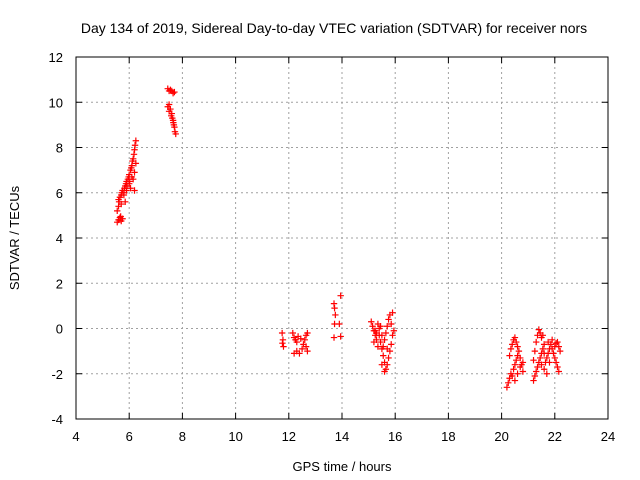  What do you see at coordinates (129, 436) in the screenshot?
I see `x-tick-label: 6` at bounding box center [129, 436].